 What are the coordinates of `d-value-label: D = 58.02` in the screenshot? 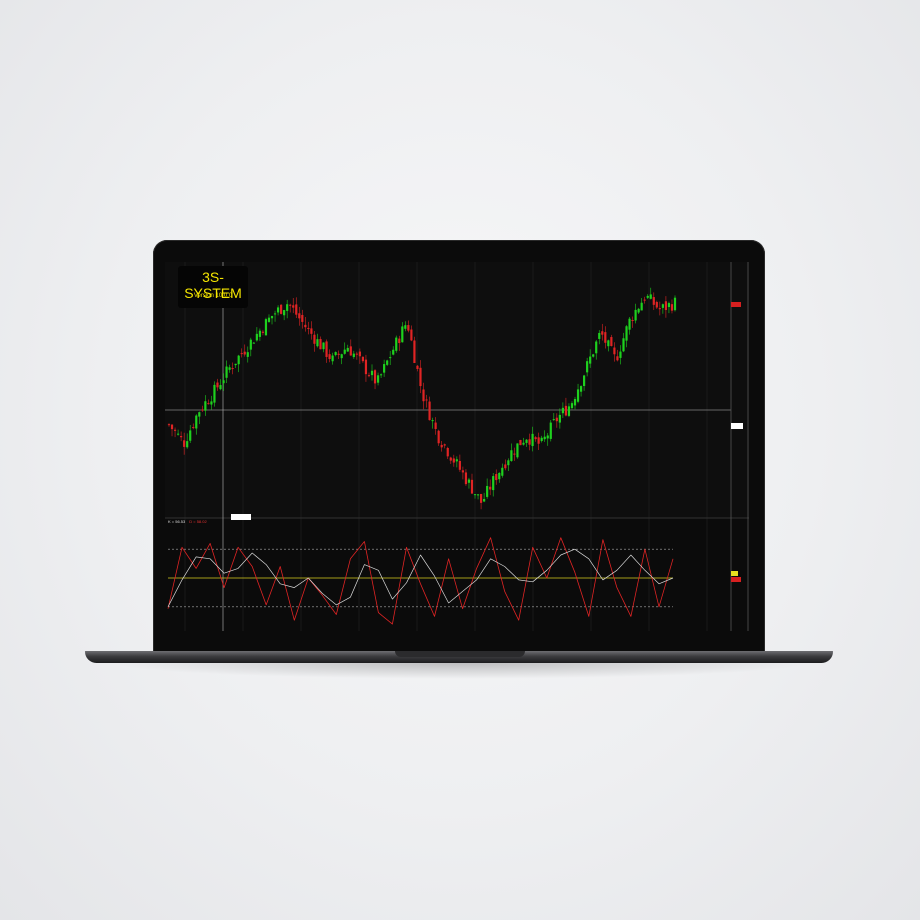 It's located at (198, 521).